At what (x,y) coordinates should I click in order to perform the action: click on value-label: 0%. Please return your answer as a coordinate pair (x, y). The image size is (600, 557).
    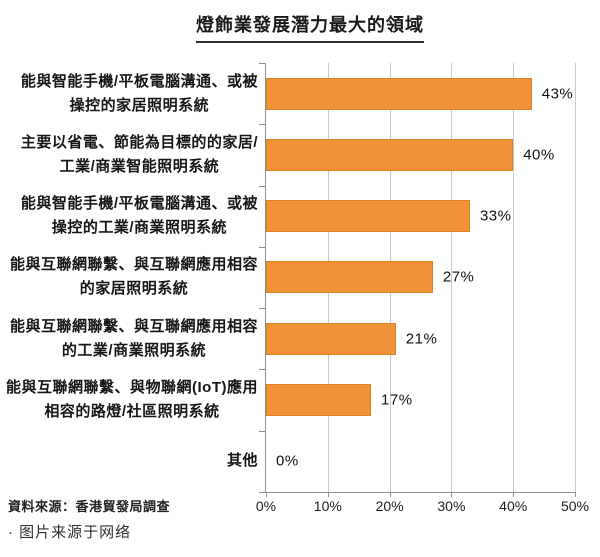
    Looking at the image, I should click on (287, 461).